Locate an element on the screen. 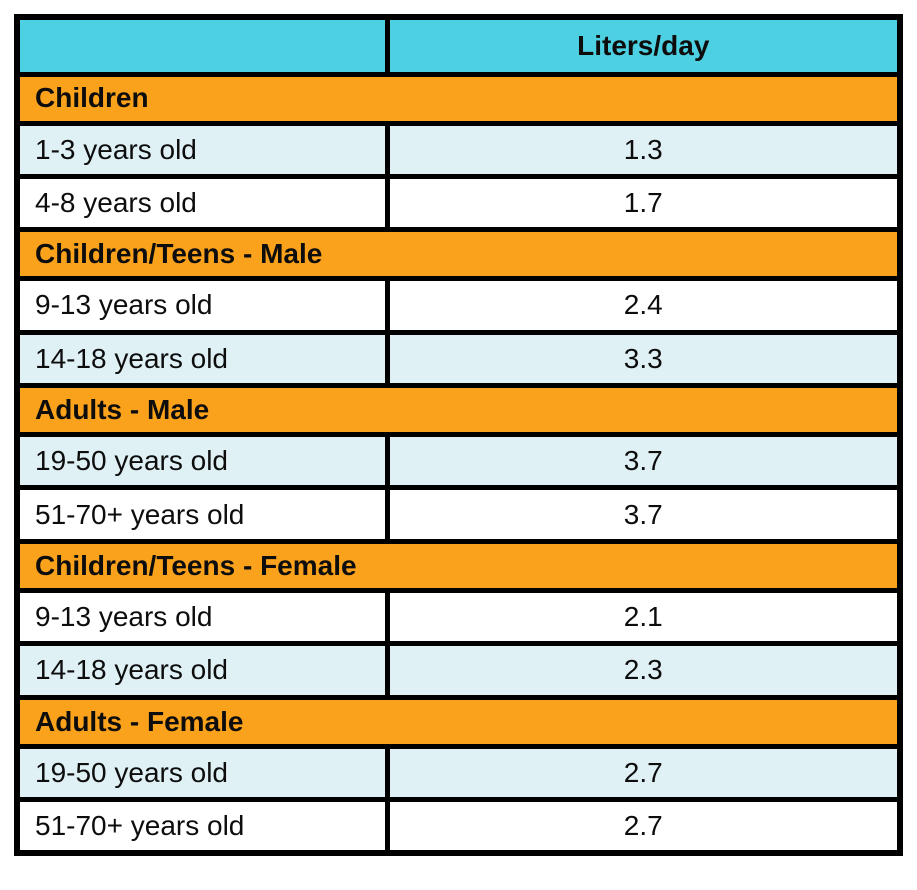  table-row: 19-50 years old 3.7 is located at coordinates (458, 461).